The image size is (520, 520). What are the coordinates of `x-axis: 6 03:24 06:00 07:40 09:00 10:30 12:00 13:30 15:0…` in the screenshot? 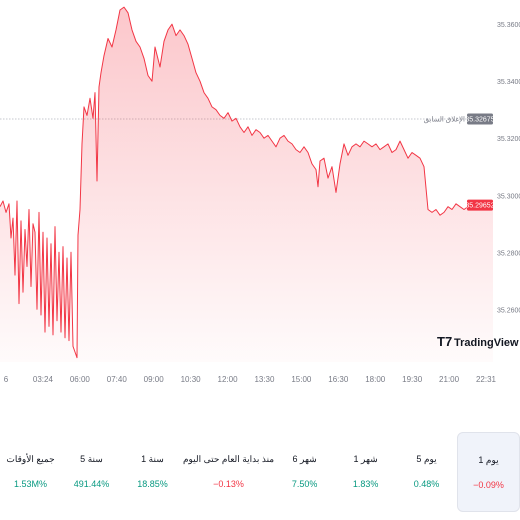 It's located at (250, 379).